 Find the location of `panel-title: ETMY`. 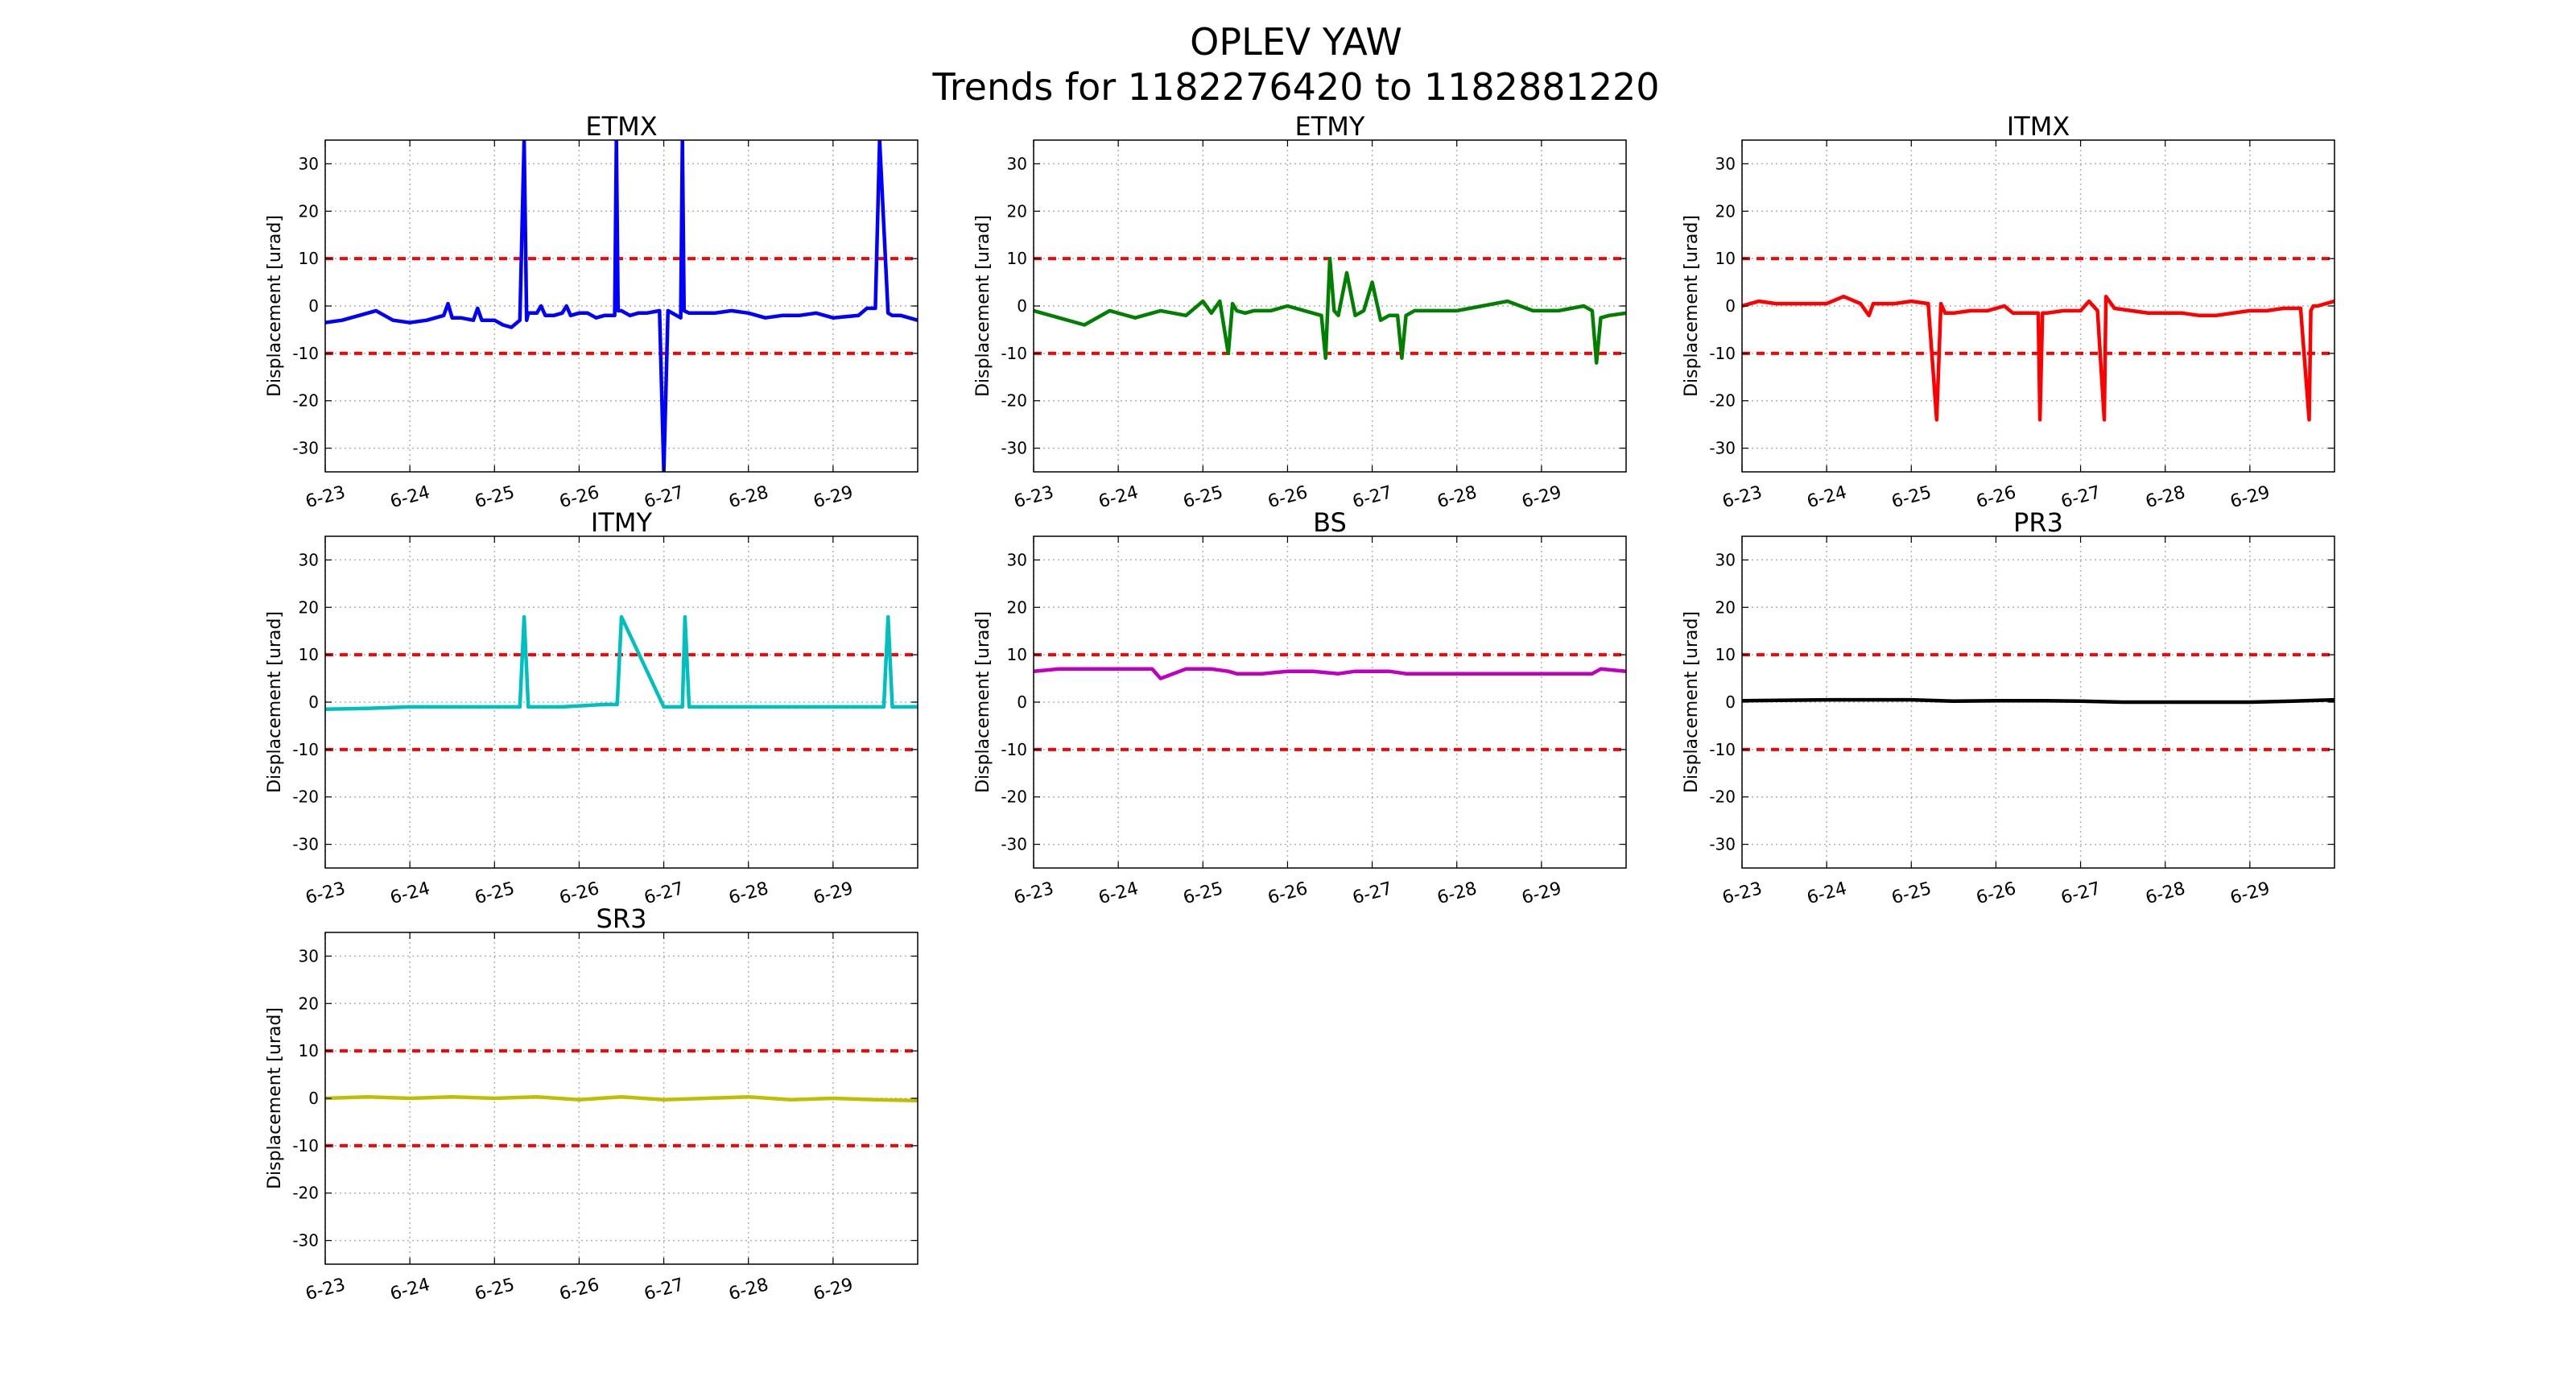

panel-title: ETMY is located at coordinates (1330, 126).